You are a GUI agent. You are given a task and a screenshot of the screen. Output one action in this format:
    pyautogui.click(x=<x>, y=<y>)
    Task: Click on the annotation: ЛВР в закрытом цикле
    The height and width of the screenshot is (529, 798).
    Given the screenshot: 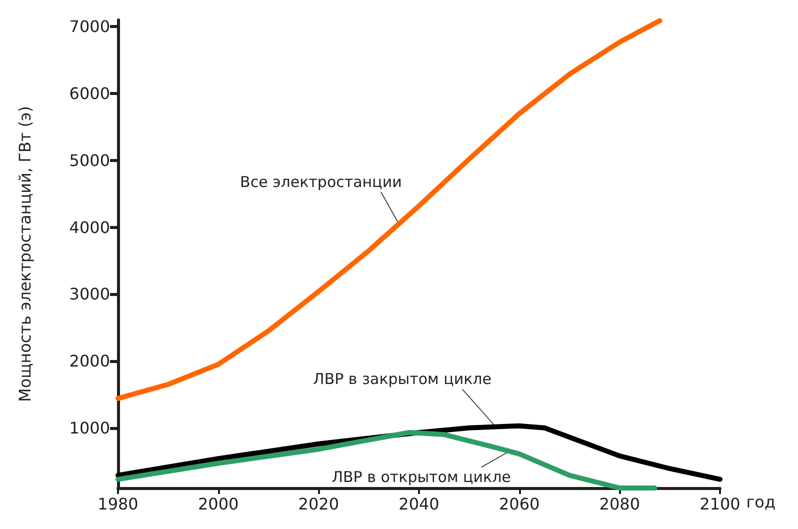 What is the action you would take?
    pyautogui.click(x=402, y=379)
    